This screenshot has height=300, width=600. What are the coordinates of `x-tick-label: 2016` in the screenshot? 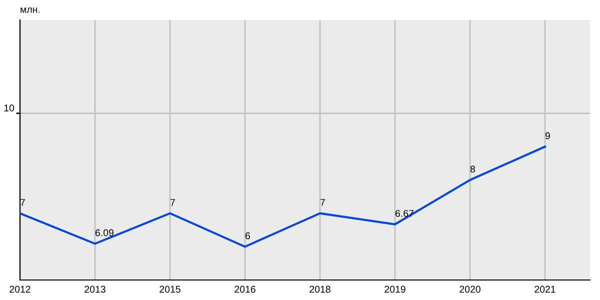 It's located at (245, 289).